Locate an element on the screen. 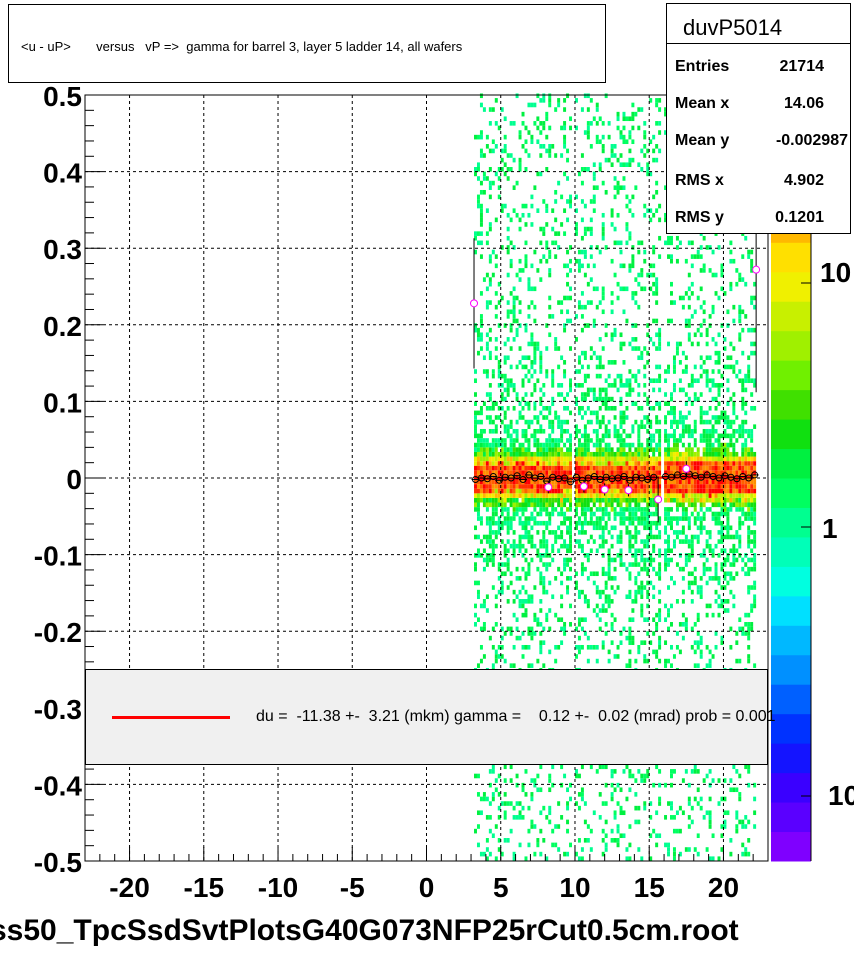 This screenshot has width=854, height=962. magenta-point is located at coordinates (583, 486).